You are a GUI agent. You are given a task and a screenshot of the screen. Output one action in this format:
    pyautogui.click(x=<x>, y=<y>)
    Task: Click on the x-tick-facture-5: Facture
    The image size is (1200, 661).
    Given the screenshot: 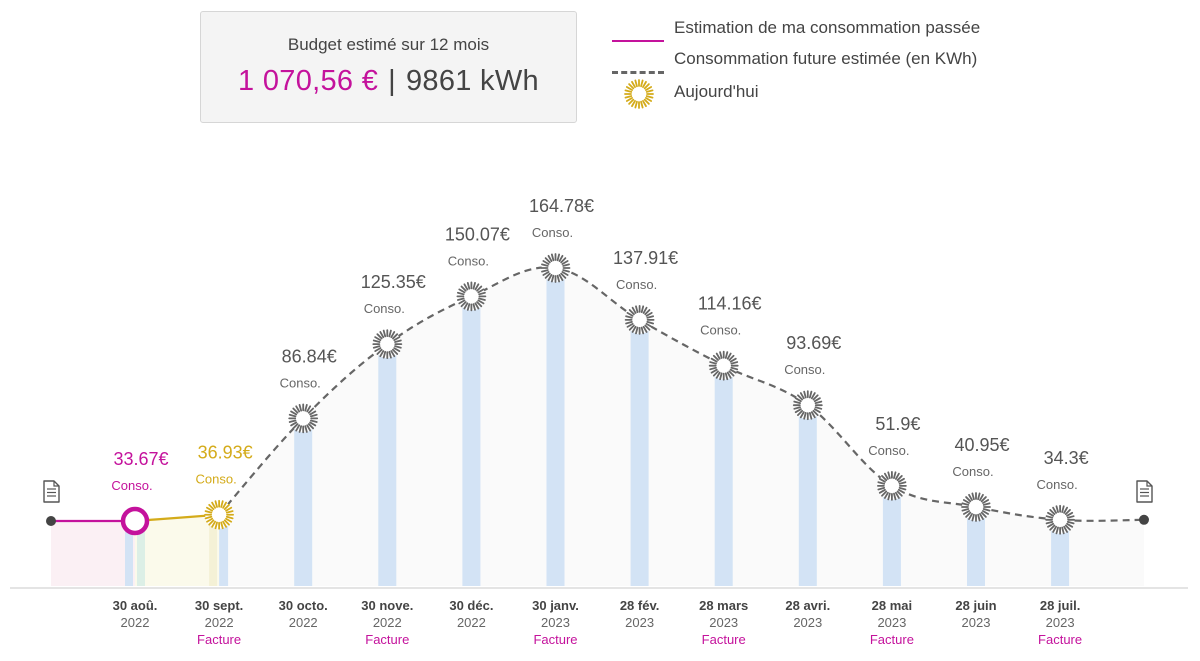 What is the action you would take?
    pyautogui.click(x=555, y=639)
    